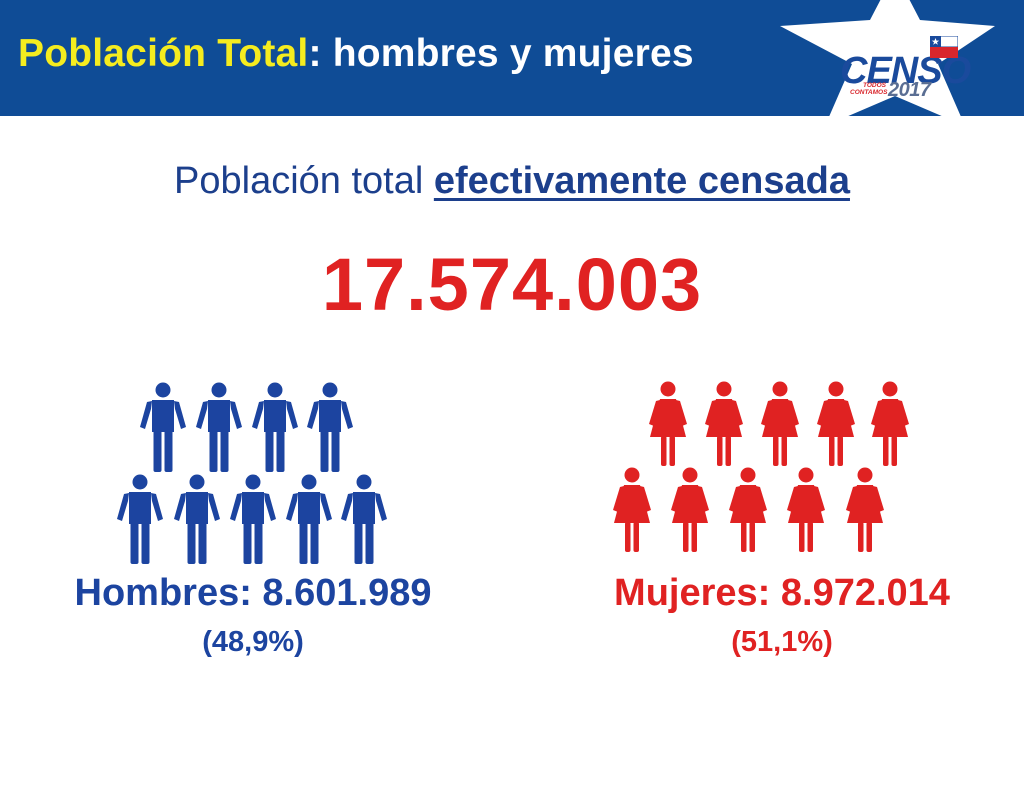 The width and height of the screenshot is (1024, 791). What do you see at coordinates (641, 181) in the screenshot?
I see `subtitle-emphasis: efectivamente censada` at bounding box center [641, 181].